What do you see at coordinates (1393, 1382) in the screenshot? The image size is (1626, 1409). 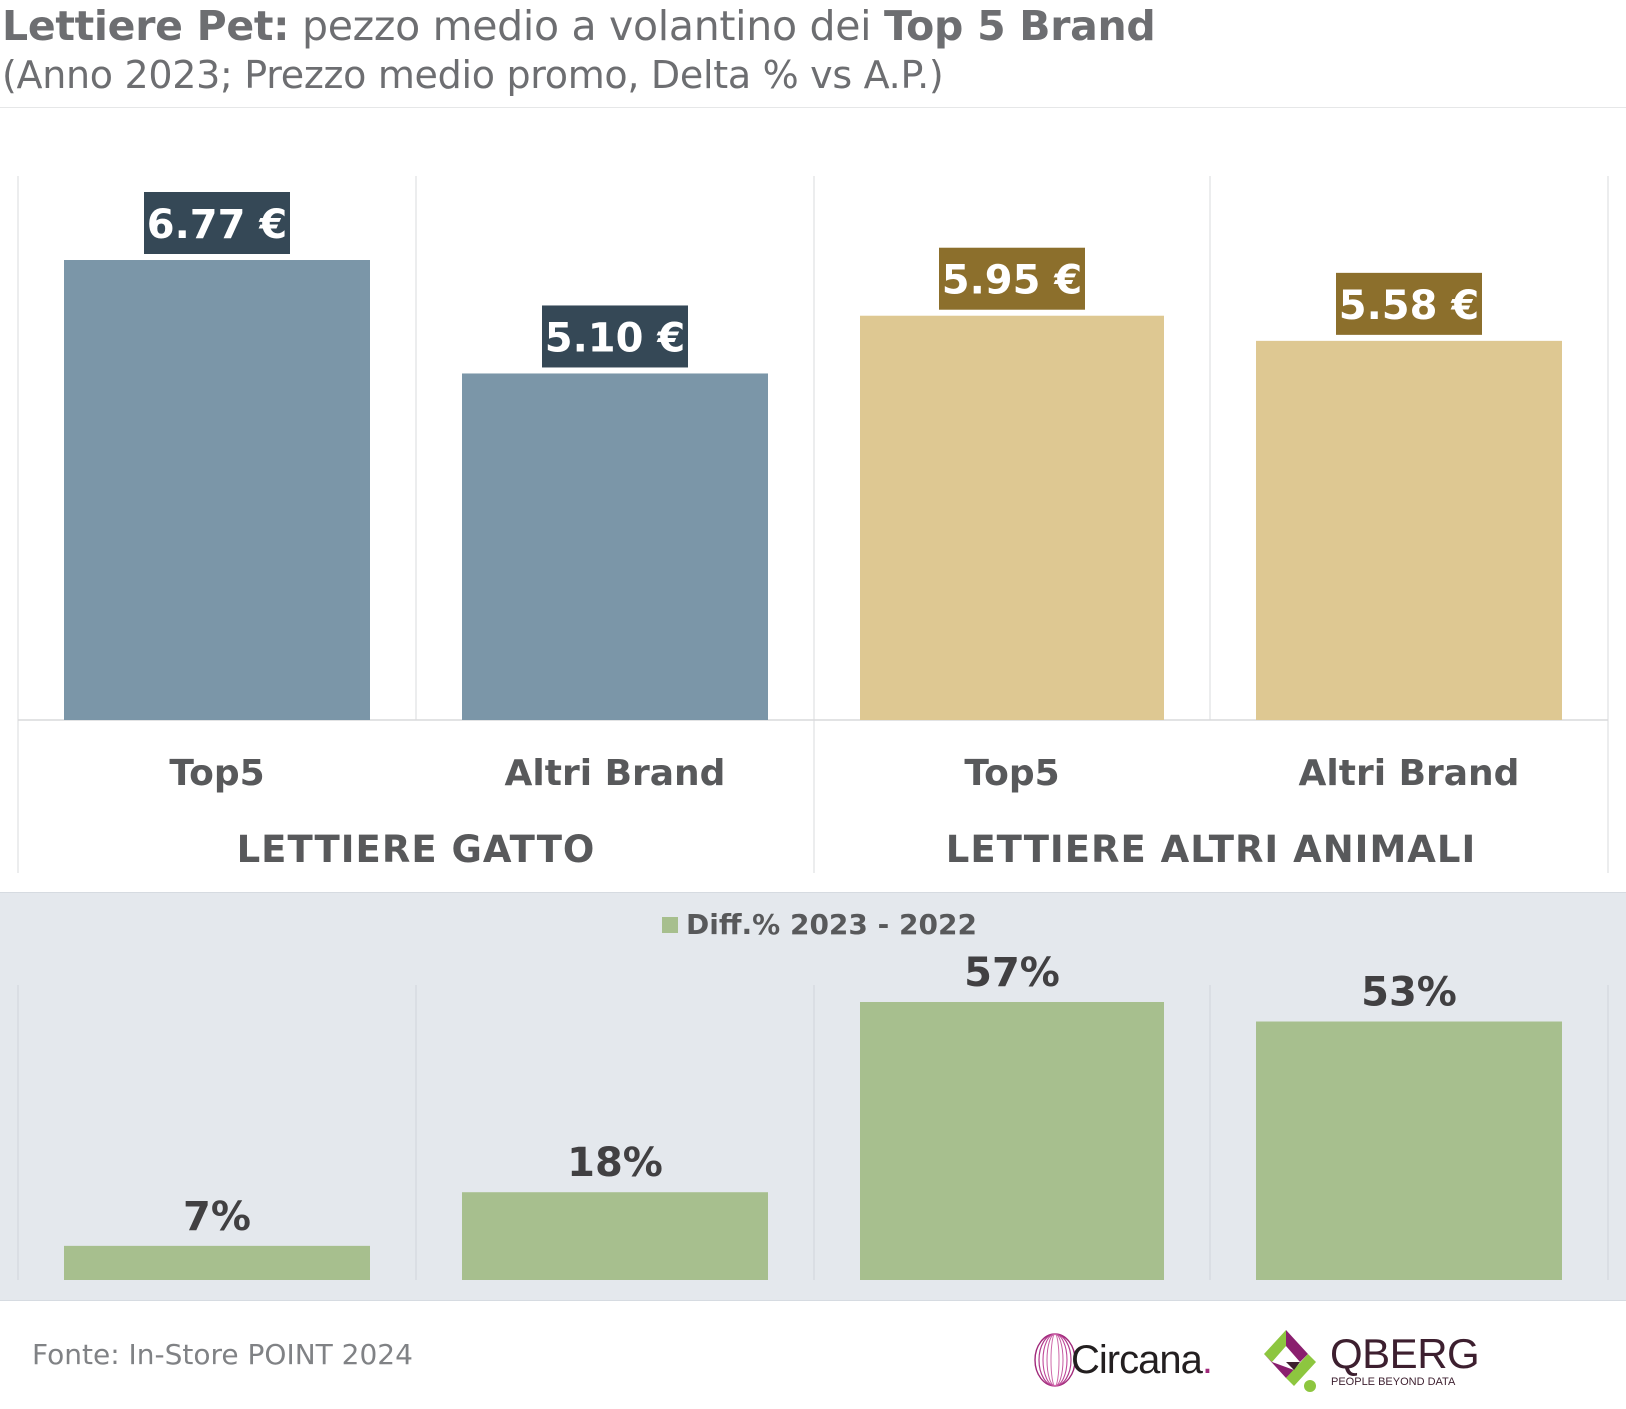 I see `qberg-tagline: PEOPLE BEYOND DATA` at bounding box center [1393, 1382].